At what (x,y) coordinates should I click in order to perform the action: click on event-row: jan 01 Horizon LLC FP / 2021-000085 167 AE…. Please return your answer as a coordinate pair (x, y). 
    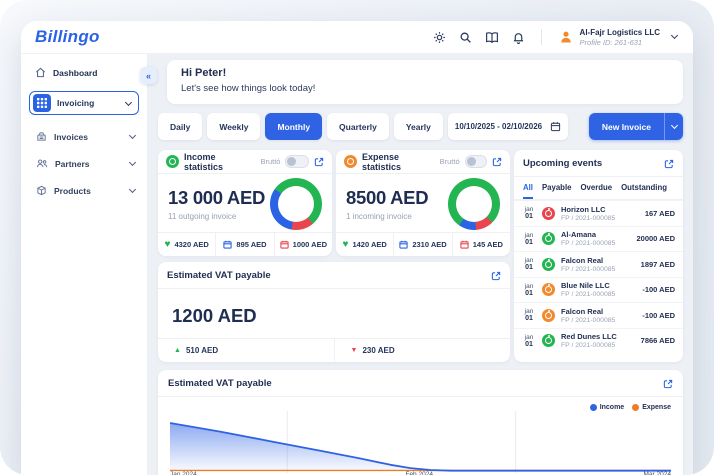
    Looking at the image, I should click on (598, 213).